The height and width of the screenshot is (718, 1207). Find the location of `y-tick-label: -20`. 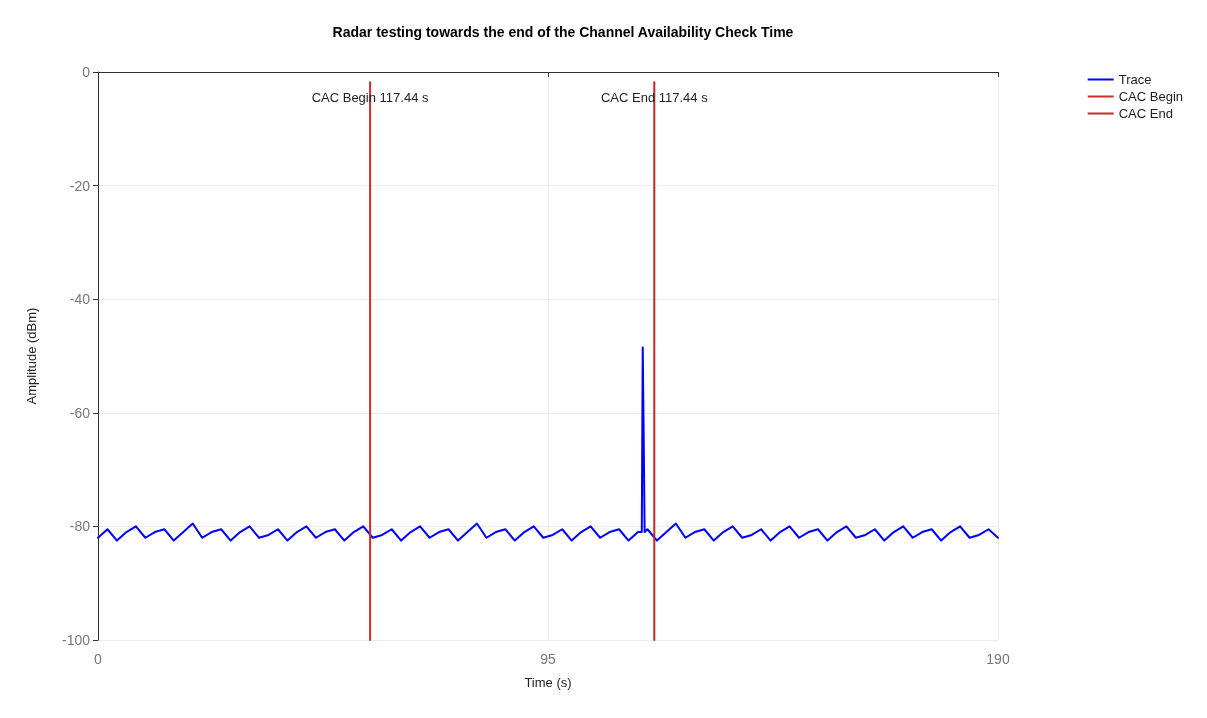

y-tick-label: -20 is located at coordinates (80, 185).